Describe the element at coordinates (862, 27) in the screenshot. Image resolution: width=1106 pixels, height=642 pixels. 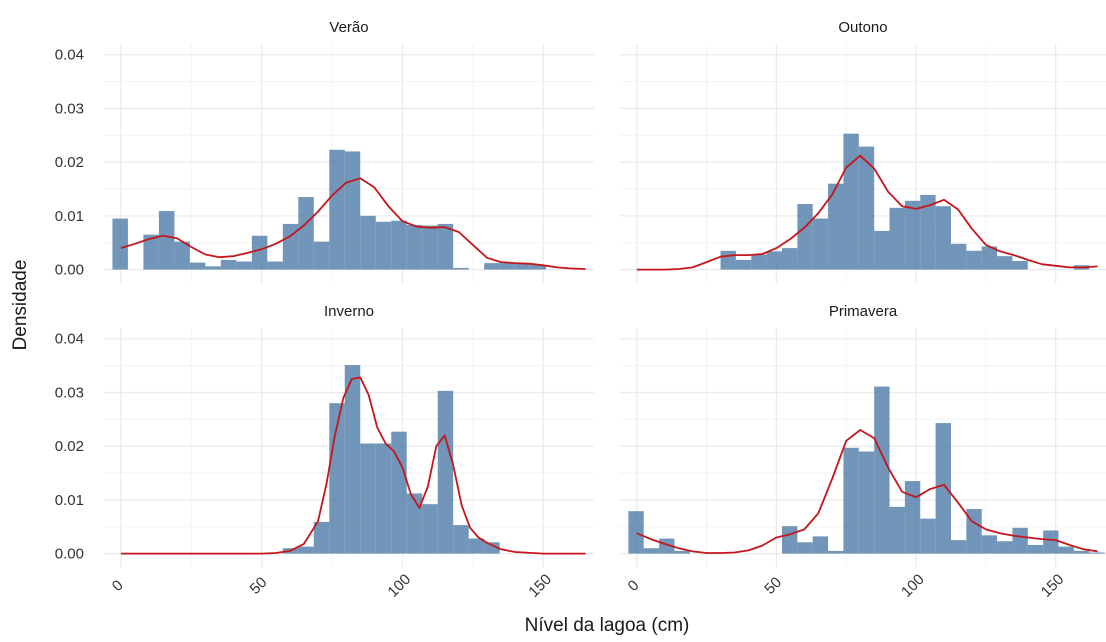
I see `facet-title: Outono` at that location.